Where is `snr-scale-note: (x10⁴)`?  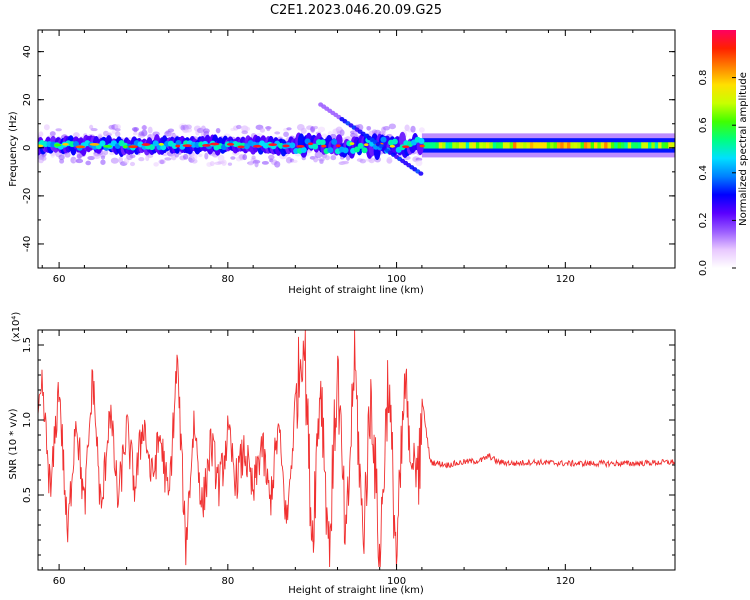 snr-scale-note: (x10⁴) is located at coordinates (16, 327).